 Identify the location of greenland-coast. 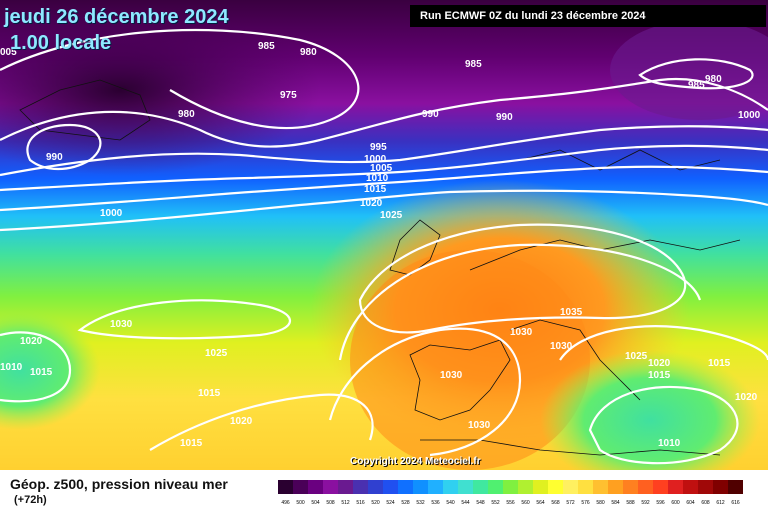
(85, 110).